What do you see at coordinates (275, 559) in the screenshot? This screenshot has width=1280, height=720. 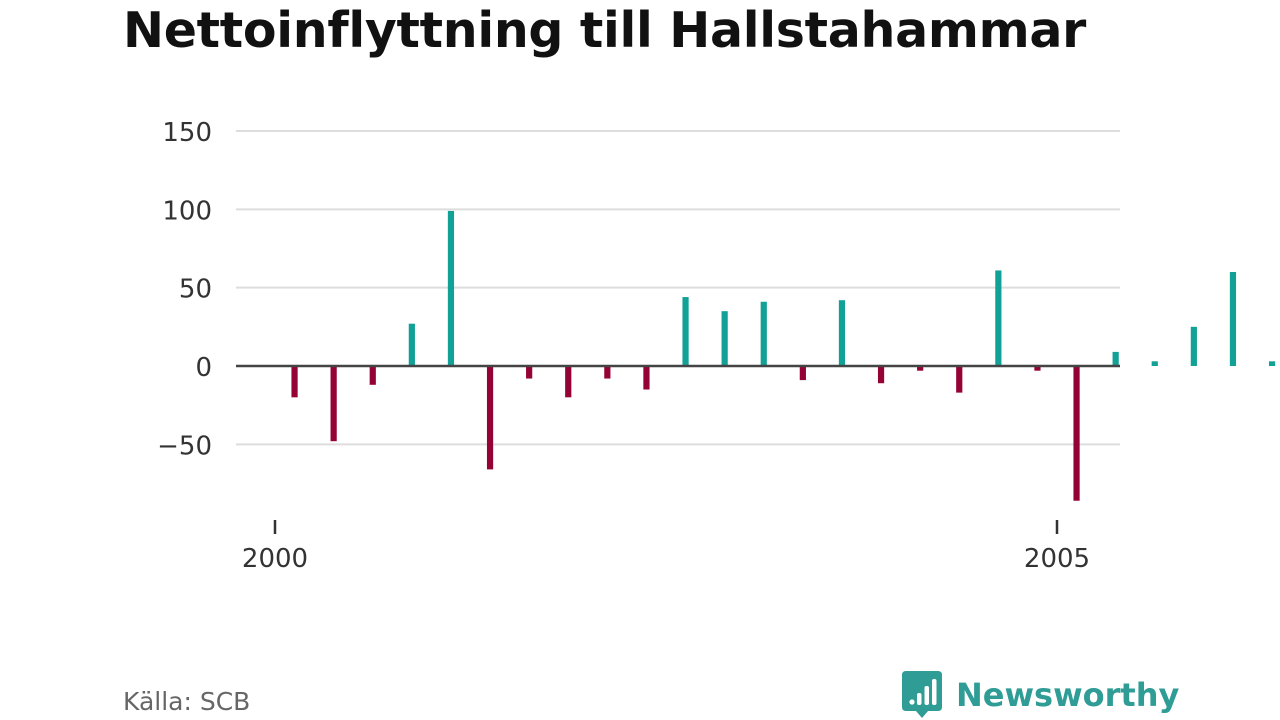 I see `x-tick-label: 2000` at bounding box center [275, 559].